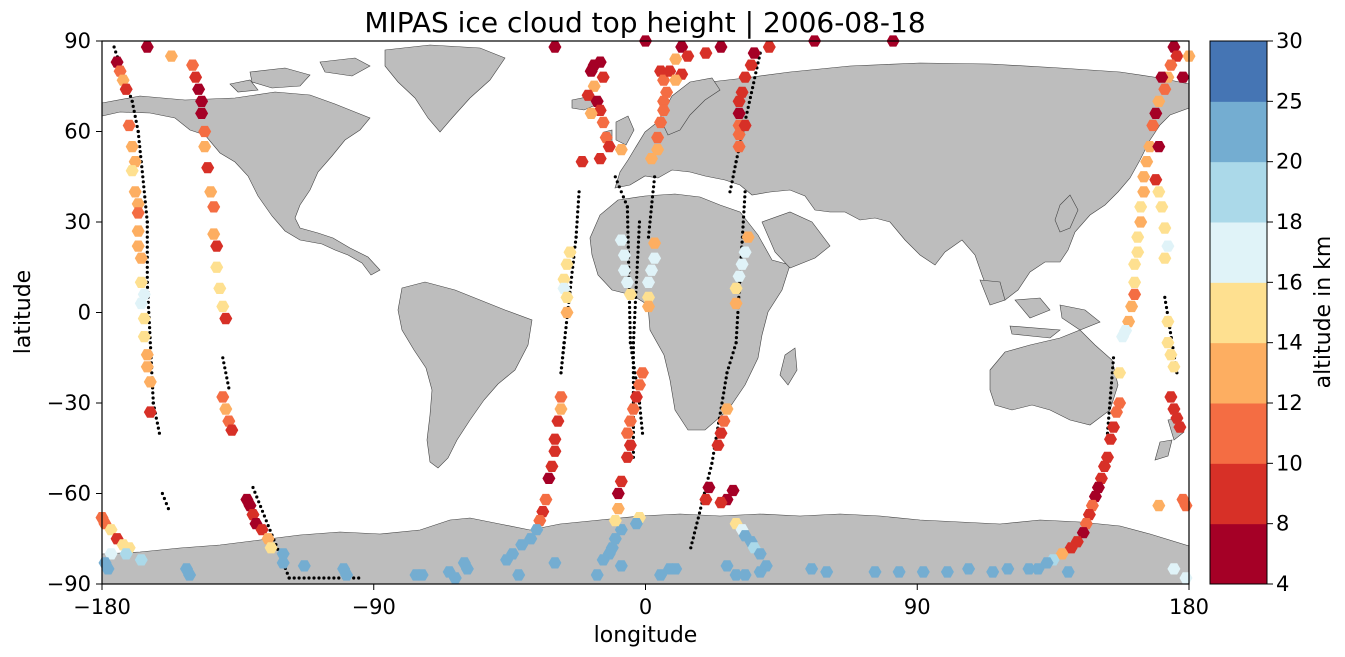 The height and width of the screenshot is (657, 1345). What do you see at coordinates (445, 88) in the screenshot?
I see `land-greenland` at bounding box center [445, 88].